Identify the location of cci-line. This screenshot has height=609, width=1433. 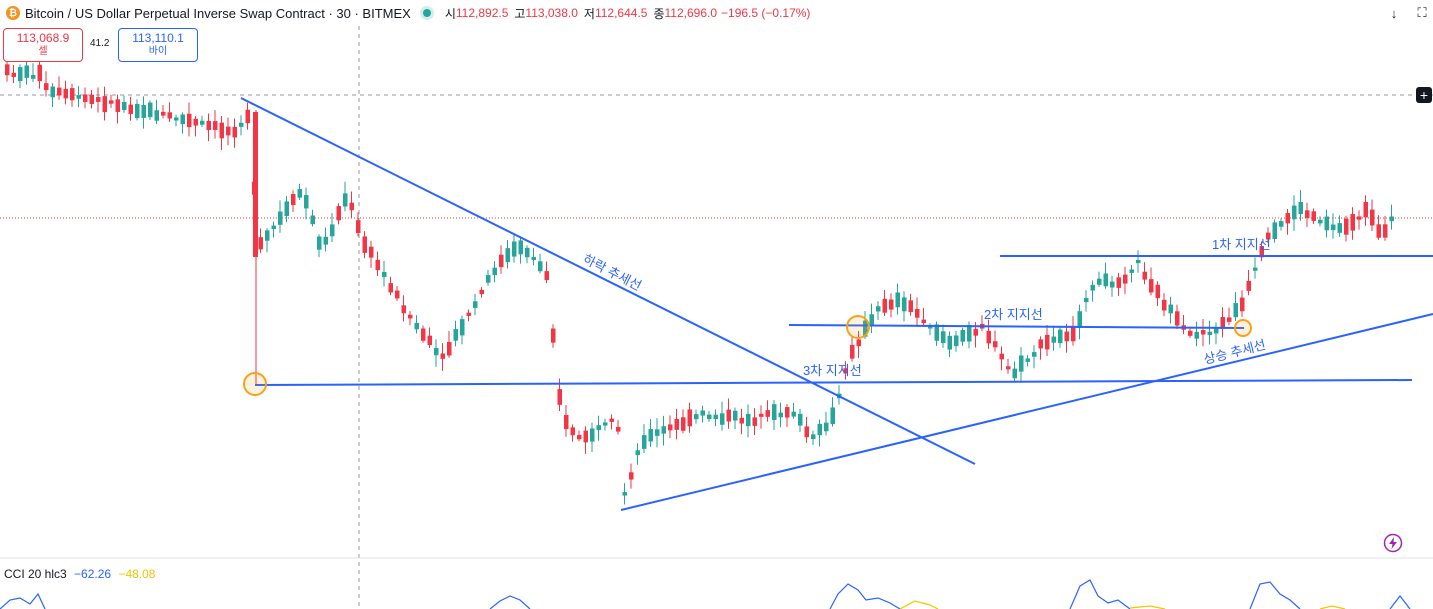
(23, 600).